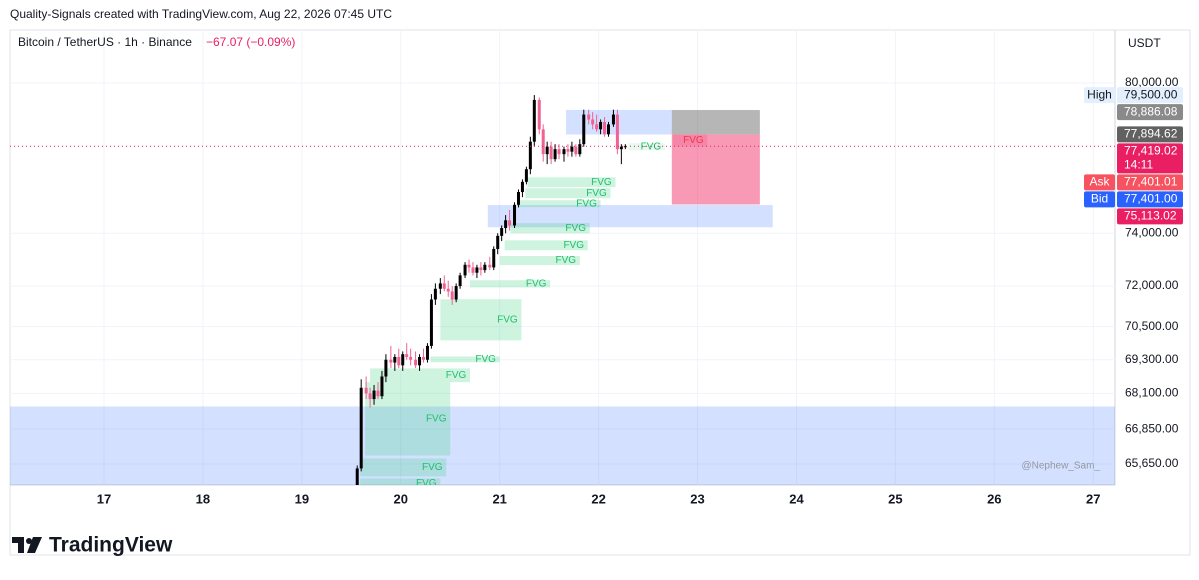 The height and width of the screenshot is (580, 1199). I want to click on brand-name: TradingView, so click(111, 545).